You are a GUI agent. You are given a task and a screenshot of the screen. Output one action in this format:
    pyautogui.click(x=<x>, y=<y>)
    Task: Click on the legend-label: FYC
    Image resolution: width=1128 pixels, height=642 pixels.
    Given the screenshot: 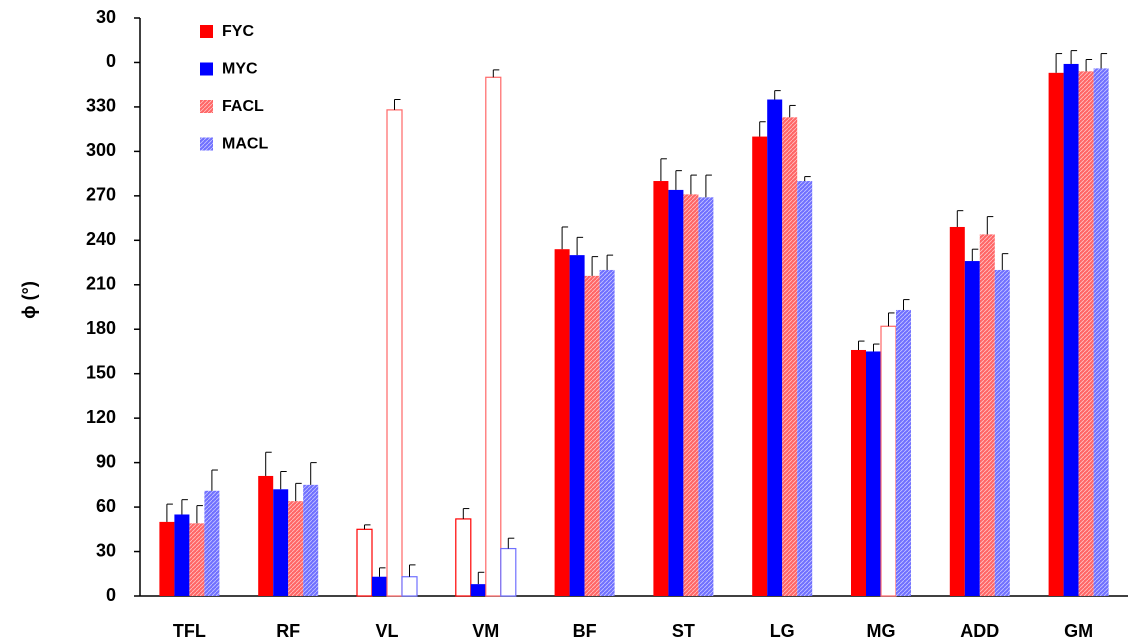 What is the action you would take?
    pyautogui.click(x=238, y=31)
    